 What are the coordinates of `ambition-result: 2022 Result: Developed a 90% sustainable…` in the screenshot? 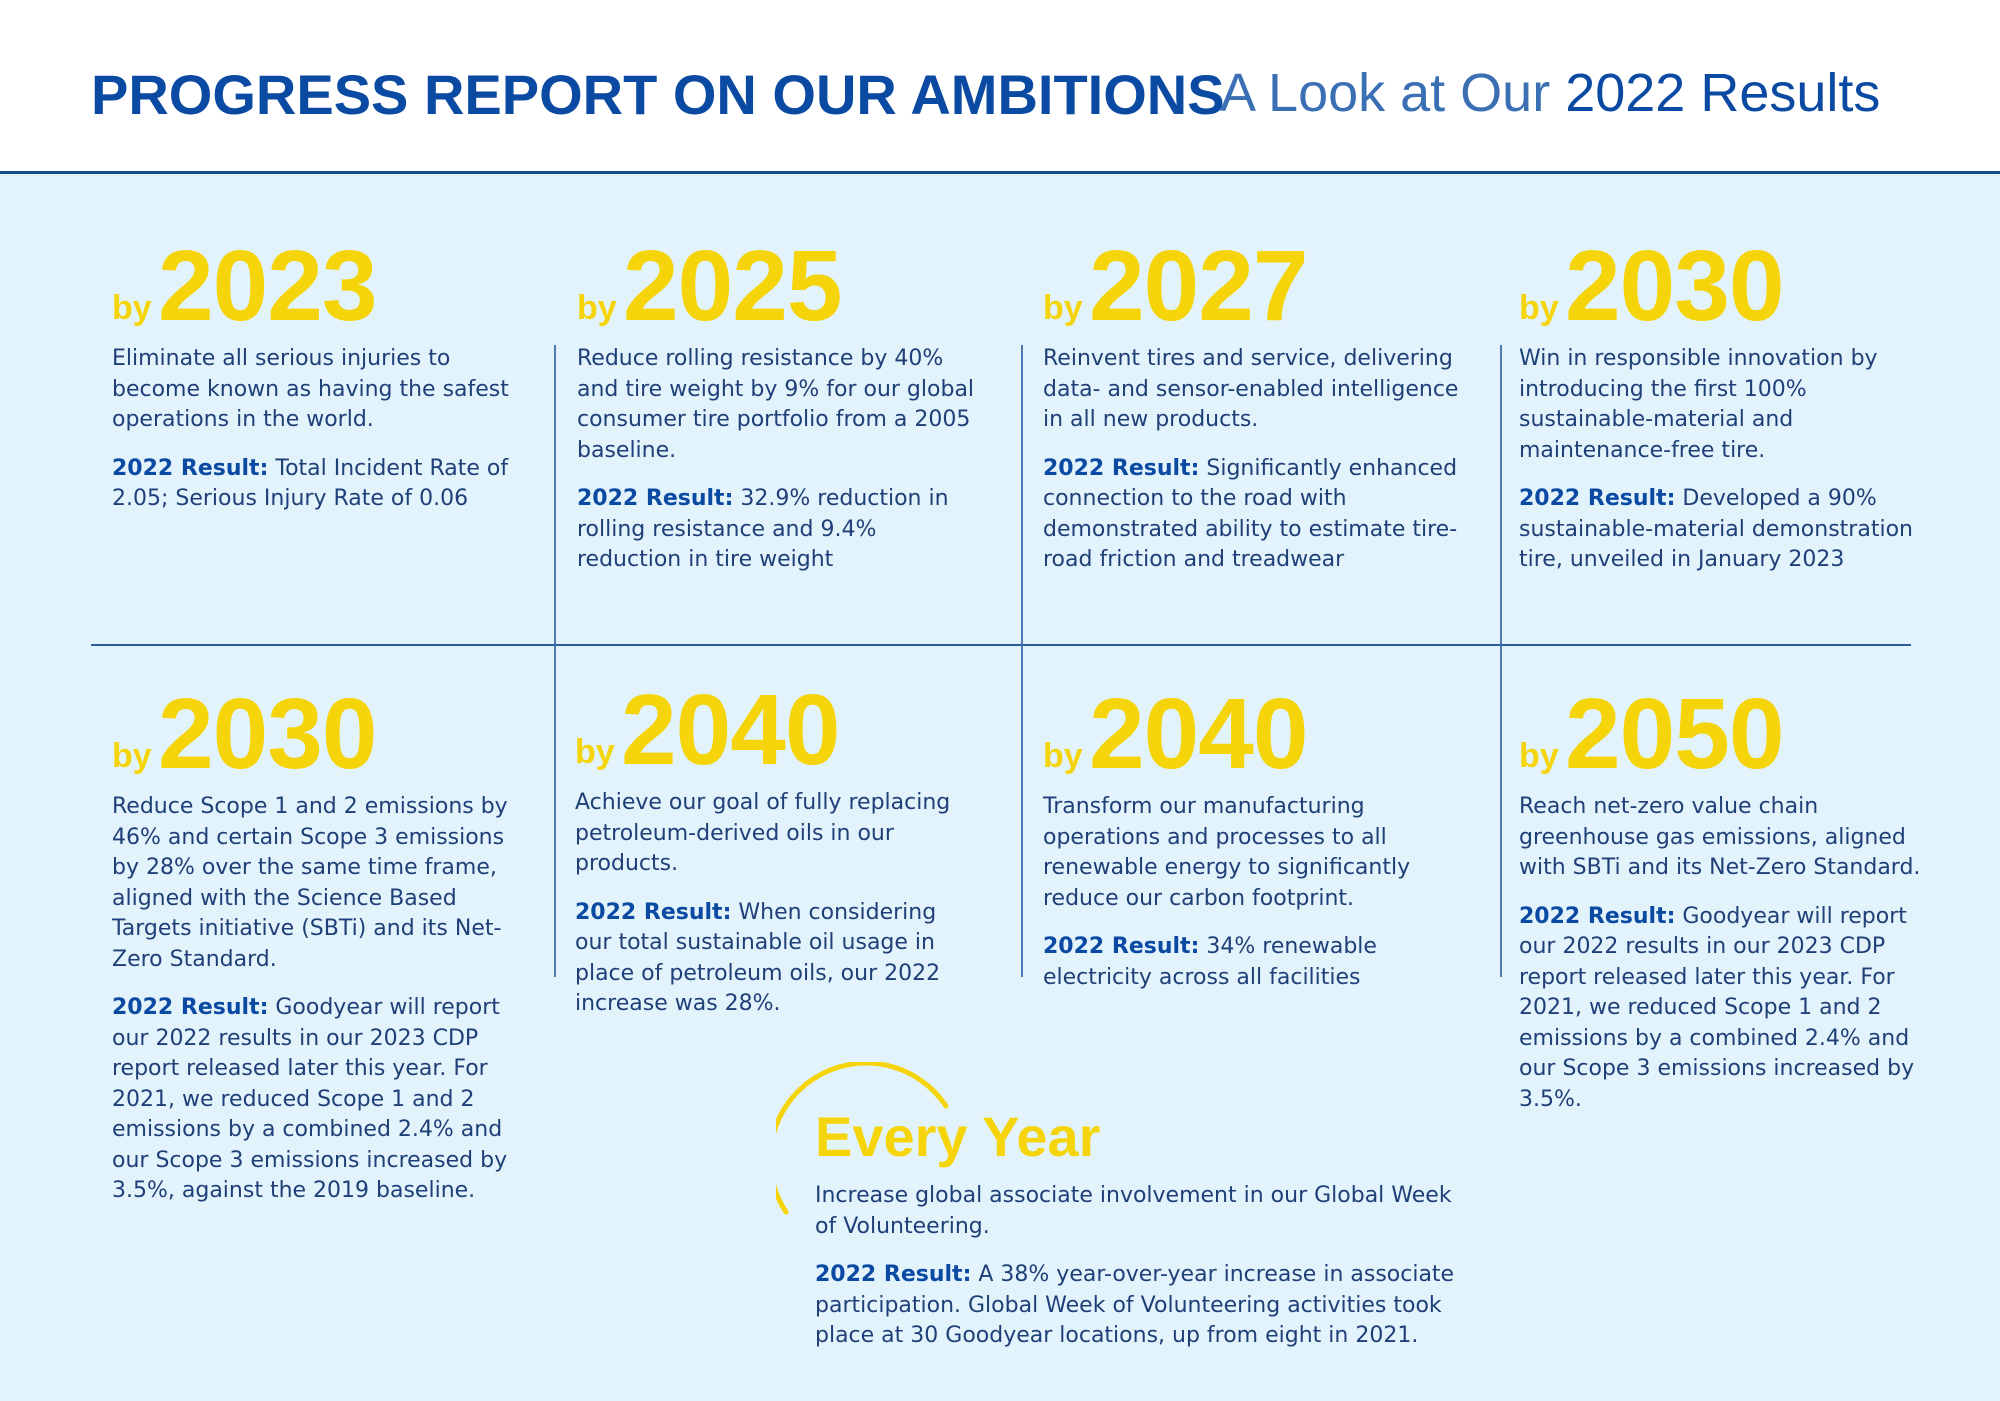 It's located at (1721, 530).